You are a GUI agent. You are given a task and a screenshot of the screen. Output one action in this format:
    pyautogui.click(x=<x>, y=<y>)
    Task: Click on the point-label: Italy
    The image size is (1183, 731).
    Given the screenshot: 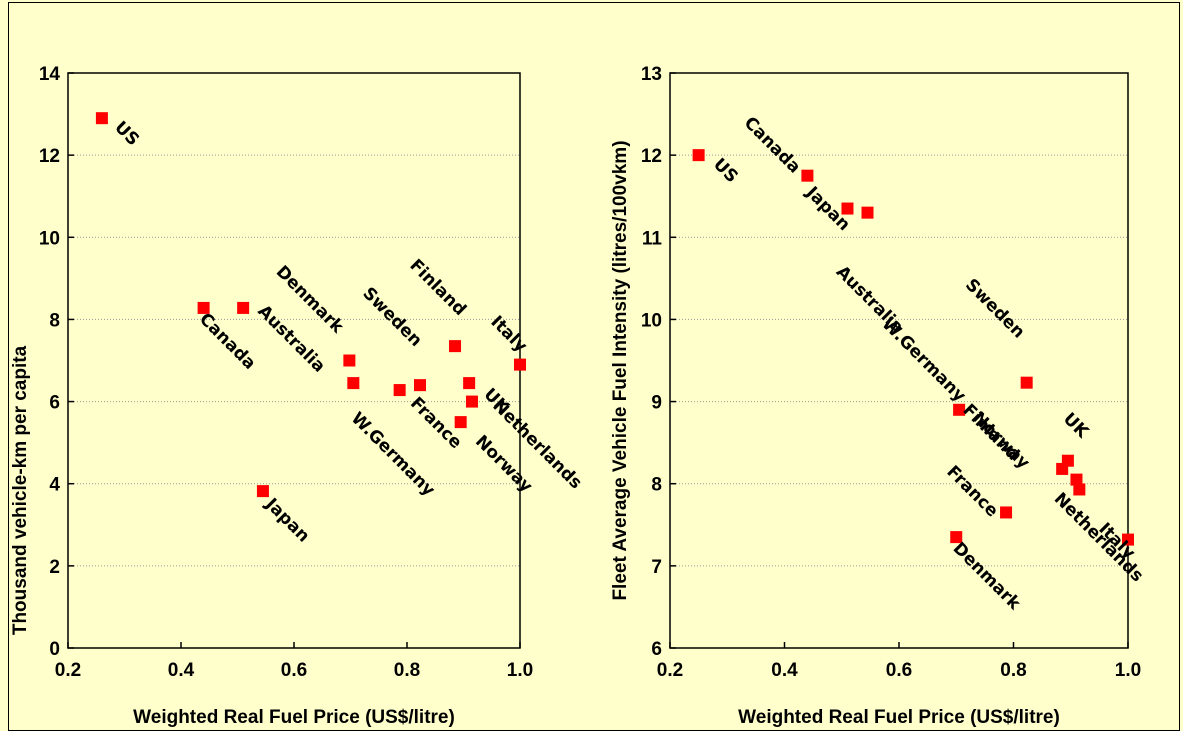 What is the action you would take?
    pyautogui.click(x=508, y=334)
    